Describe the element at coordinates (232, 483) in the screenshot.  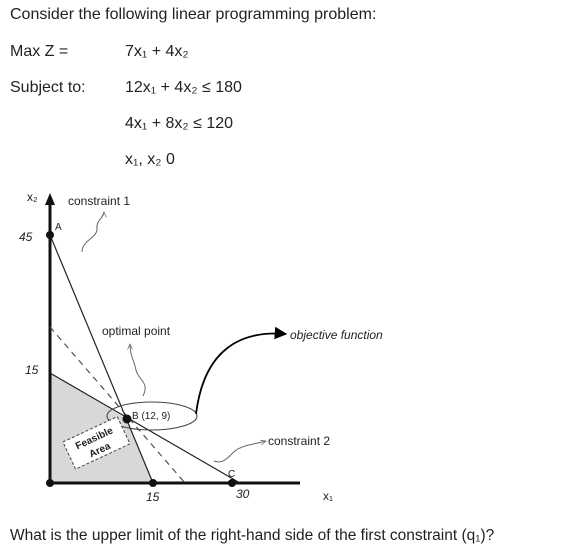
I see `point-c-marker` at that location.